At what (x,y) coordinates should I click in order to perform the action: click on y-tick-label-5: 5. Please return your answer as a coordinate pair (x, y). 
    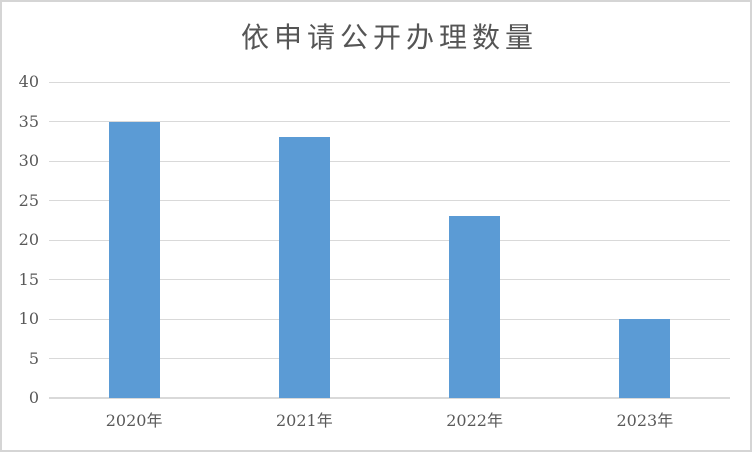
    Looking at the image, I should click on (33, 358).